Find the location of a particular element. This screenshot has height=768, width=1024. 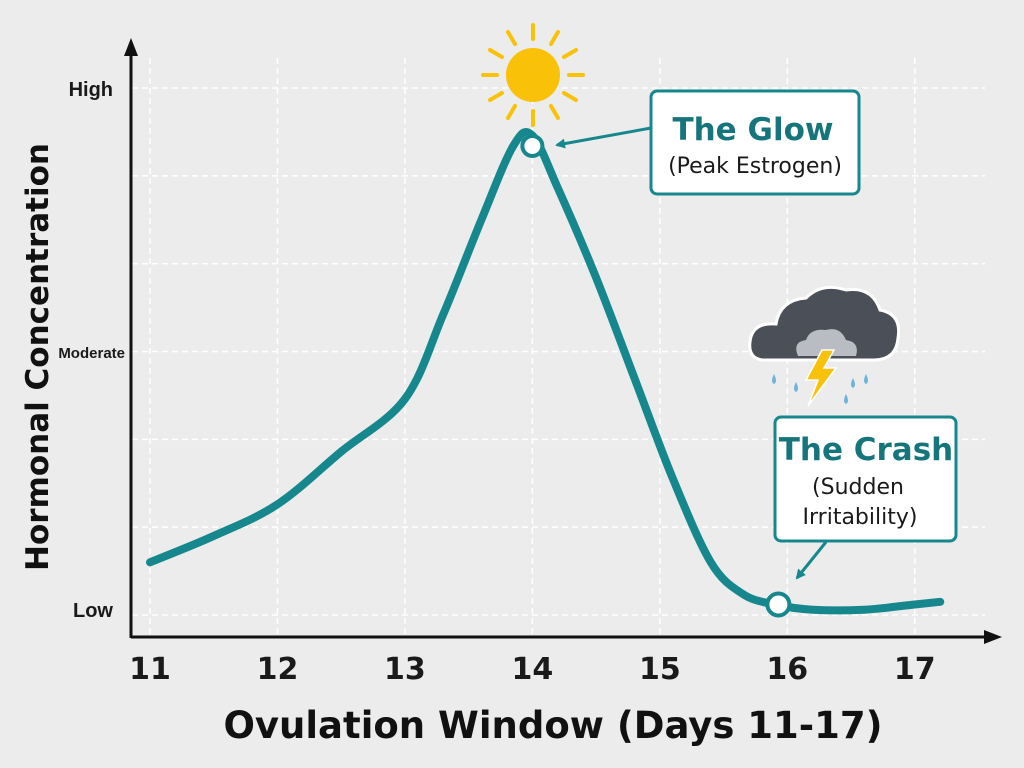

crash-marker is located at coordinates (778, 604).